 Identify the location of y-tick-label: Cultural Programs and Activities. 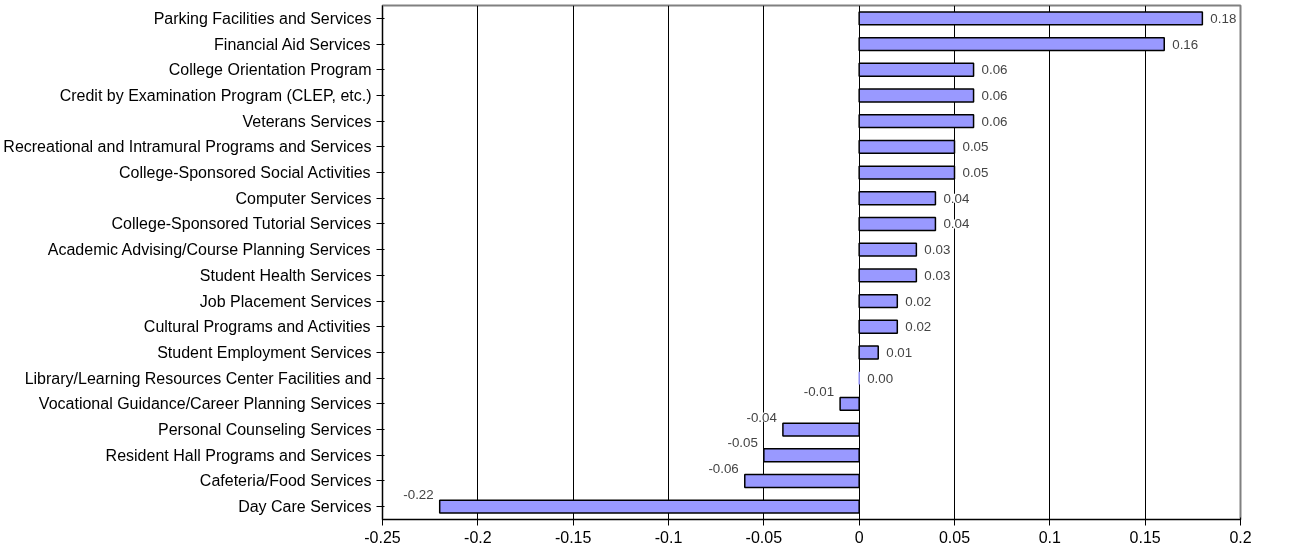
(257, 327).